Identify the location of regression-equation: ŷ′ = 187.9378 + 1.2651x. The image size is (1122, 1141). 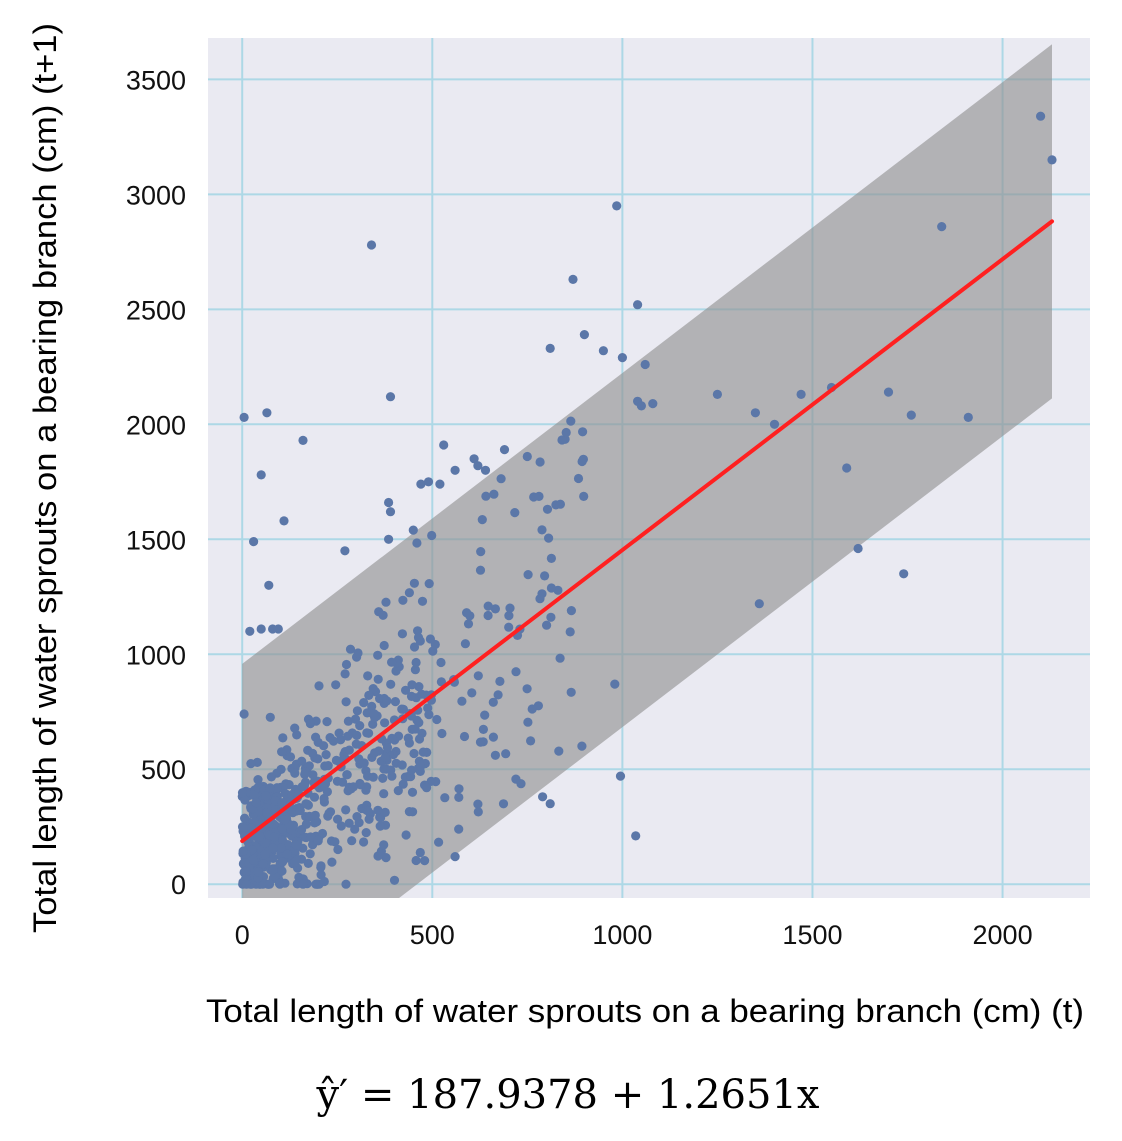
(568, 1095).